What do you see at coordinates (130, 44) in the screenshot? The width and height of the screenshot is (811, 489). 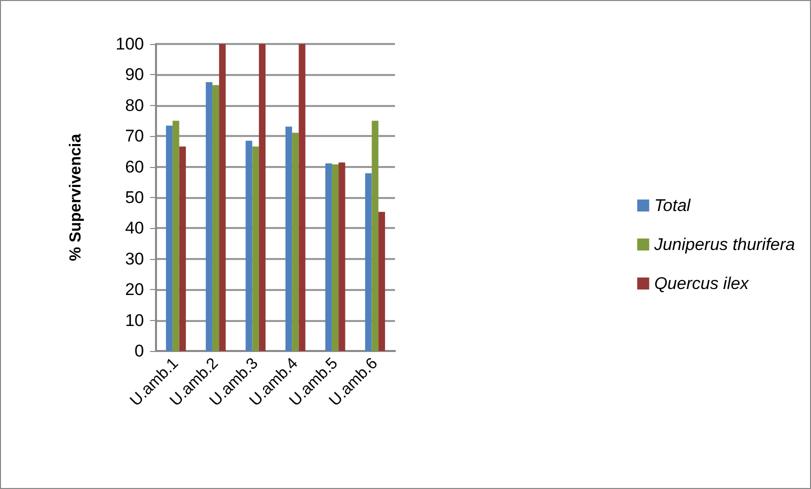 I see `y-tick-label: 100` at bounding box center [130, 44].